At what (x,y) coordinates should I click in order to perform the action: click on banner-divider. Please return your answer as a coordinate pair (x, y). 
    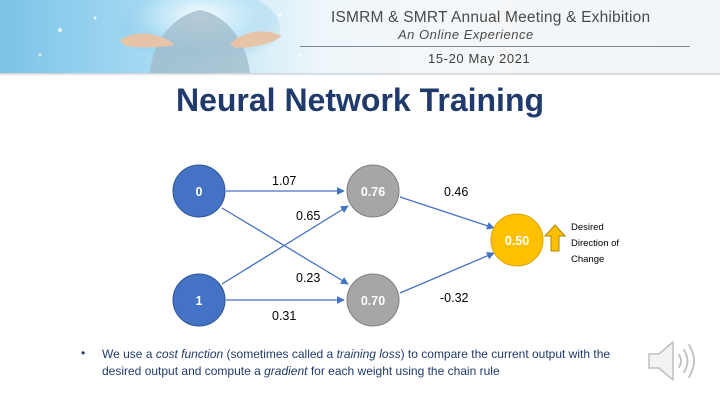
    Looking at the image, I should click on (495, 46).